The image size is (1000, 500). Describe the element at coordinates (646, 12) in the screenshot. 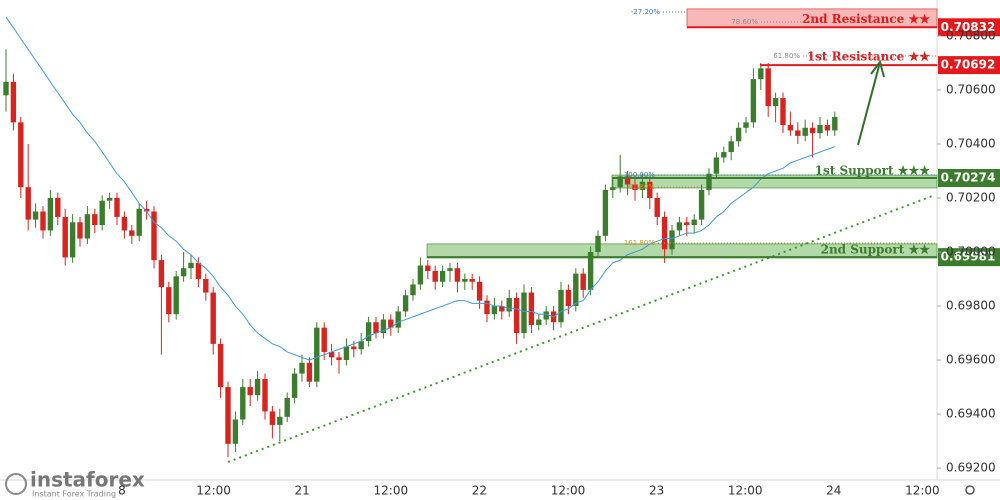

I see `fib-label: -27.20%` at that location.